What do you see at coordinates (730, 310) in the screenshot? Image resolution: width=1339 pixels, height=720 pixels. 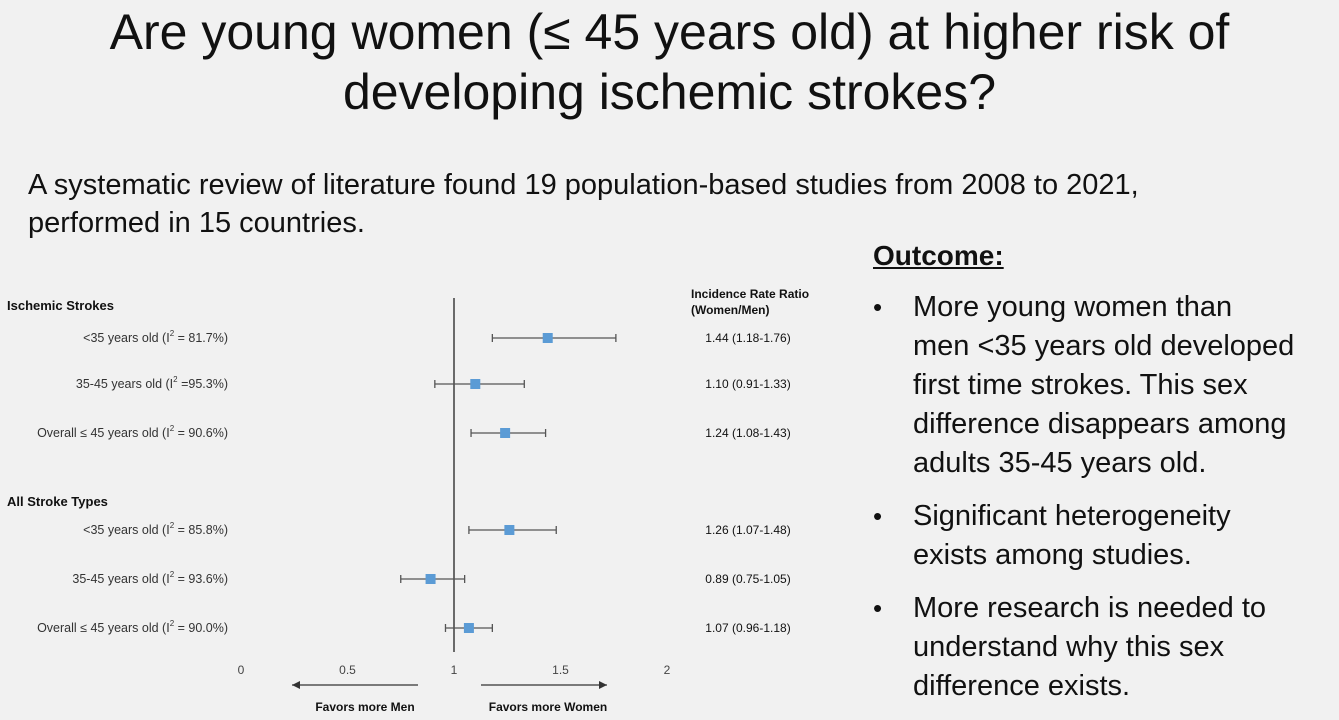 I see `column-header: (Women/Men)` at bounding box center [730, 310].